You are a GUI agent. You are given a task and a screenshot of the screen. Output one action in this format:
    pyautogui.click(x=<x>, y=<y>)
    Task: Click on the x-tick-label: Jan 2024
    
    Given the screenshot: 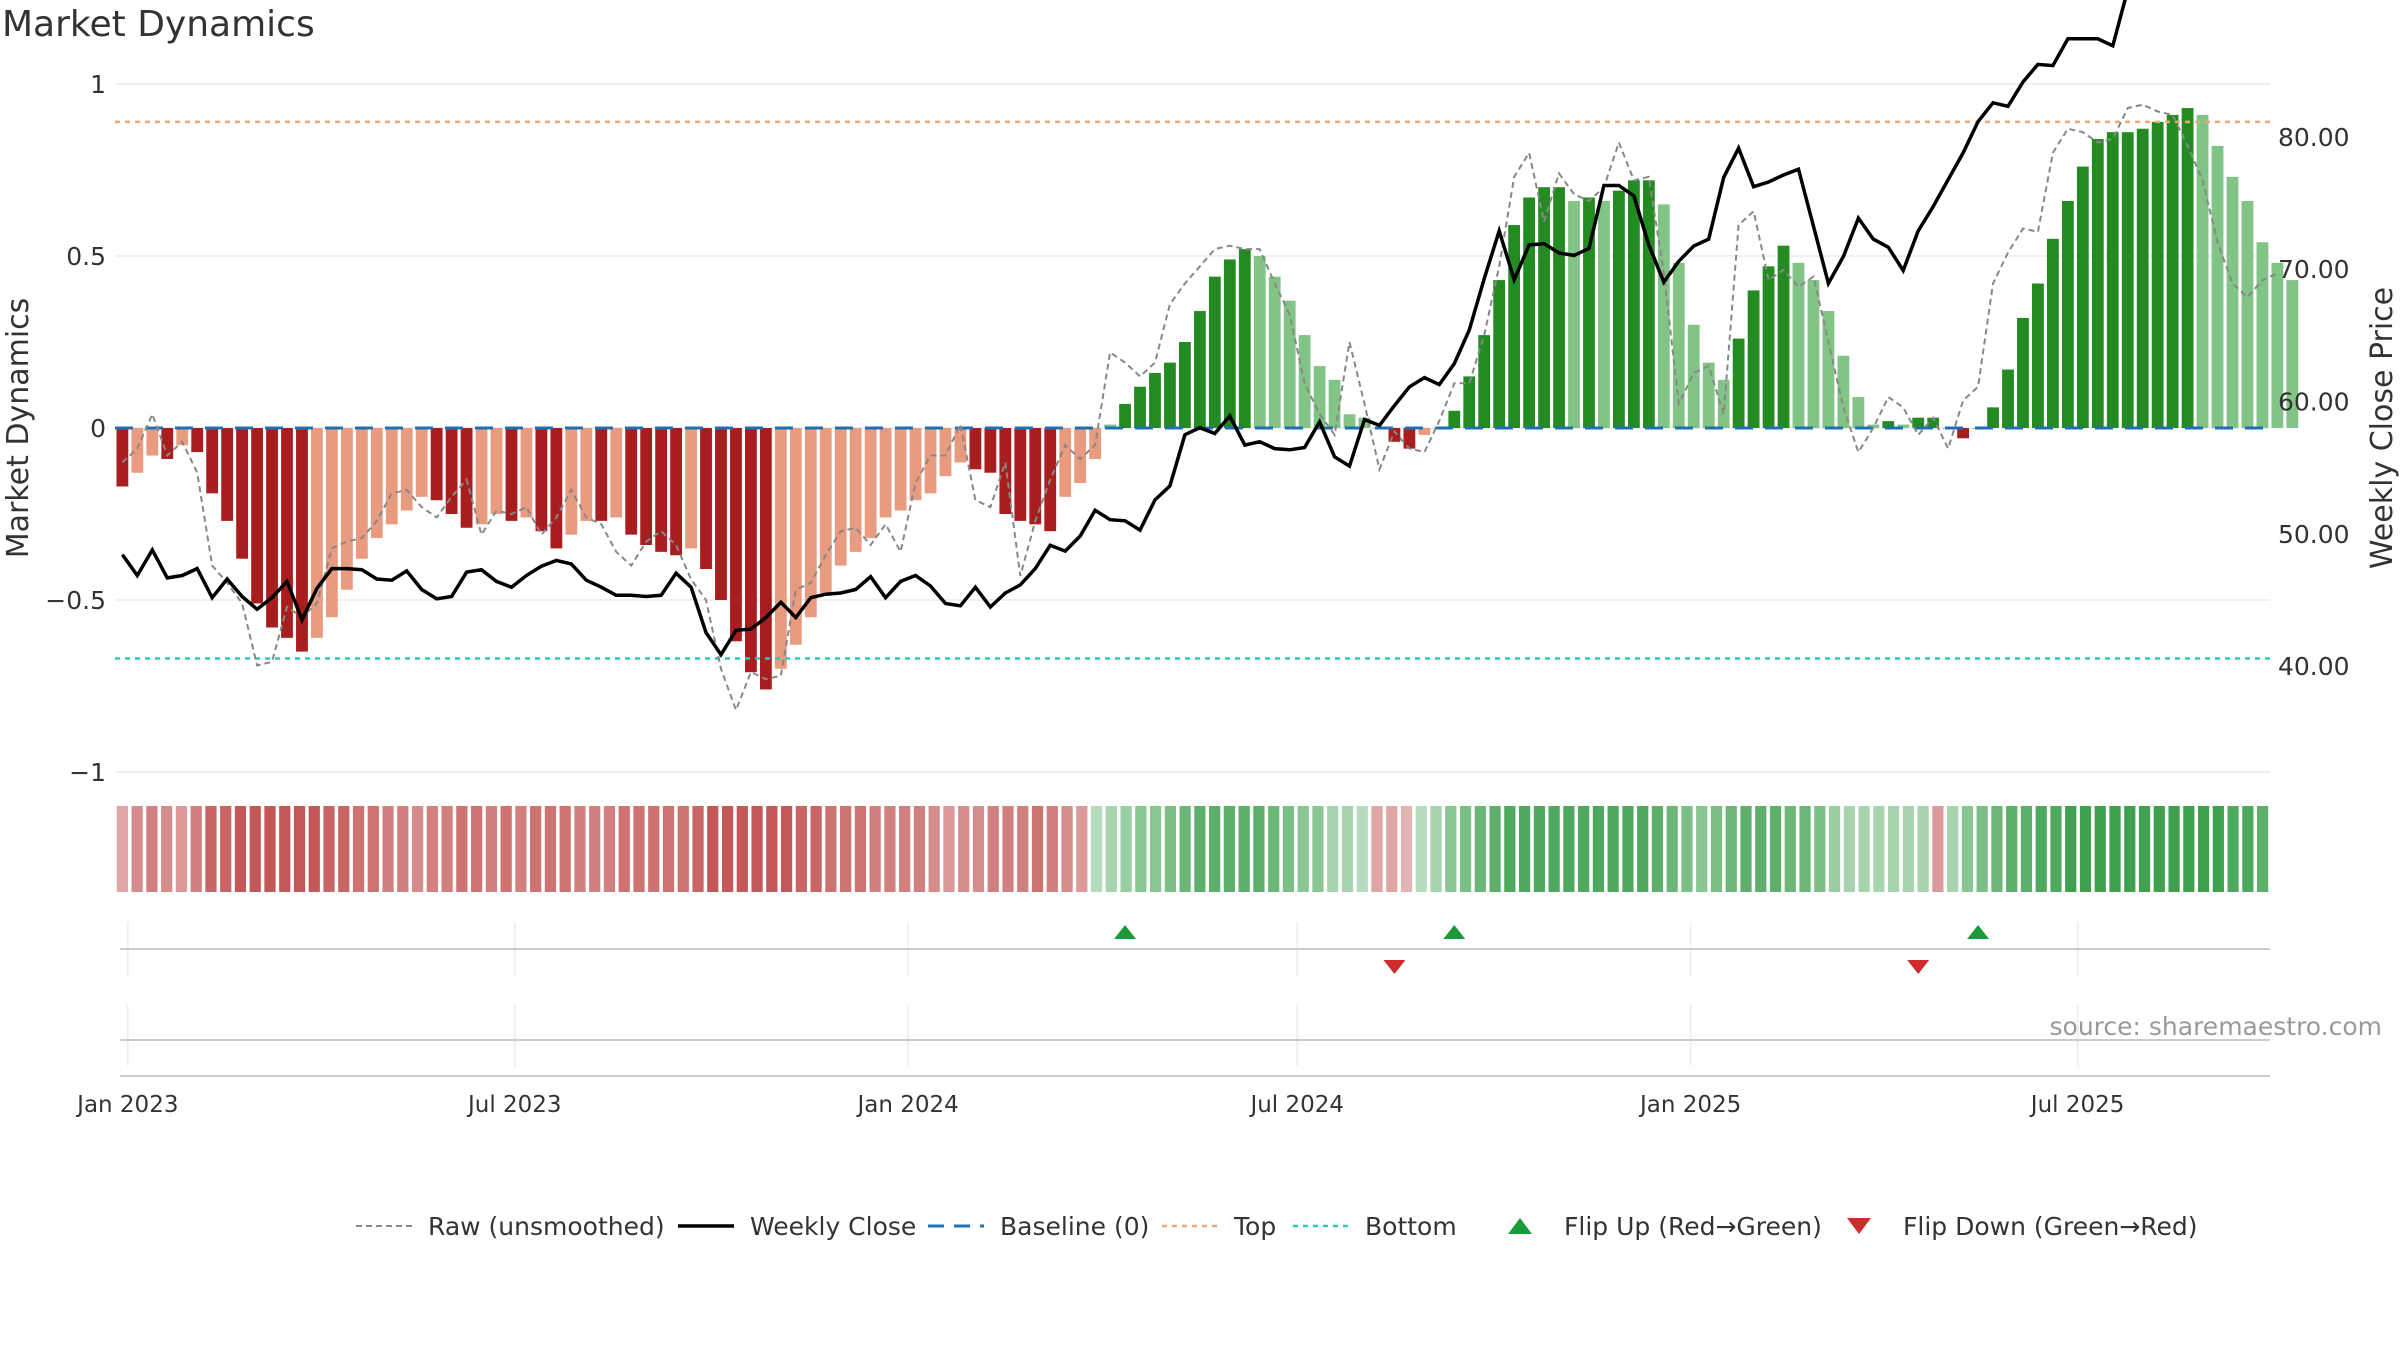 What is the action you would take?
    pyautogui.click(x=907, y=1105)
    